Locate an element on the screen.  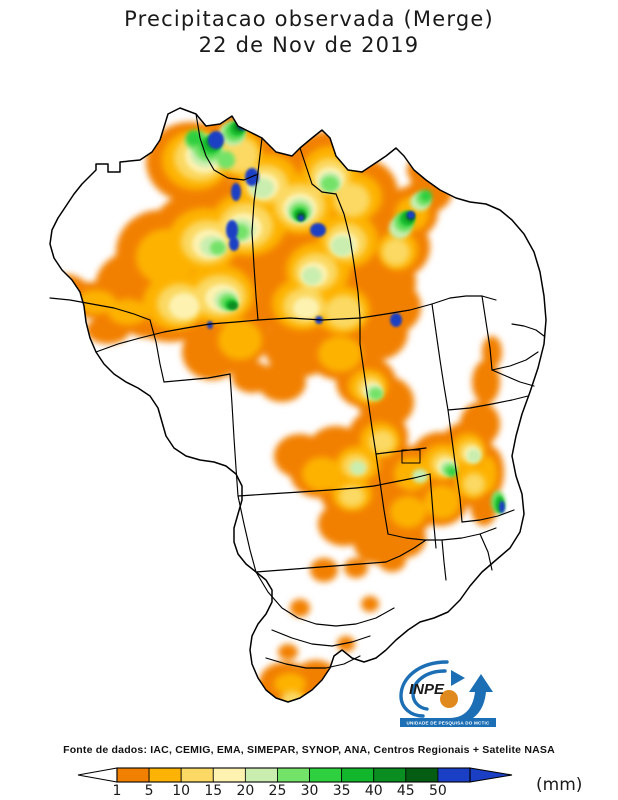
colorbar-tick-5: 5 is located at coordinates (149, 790).